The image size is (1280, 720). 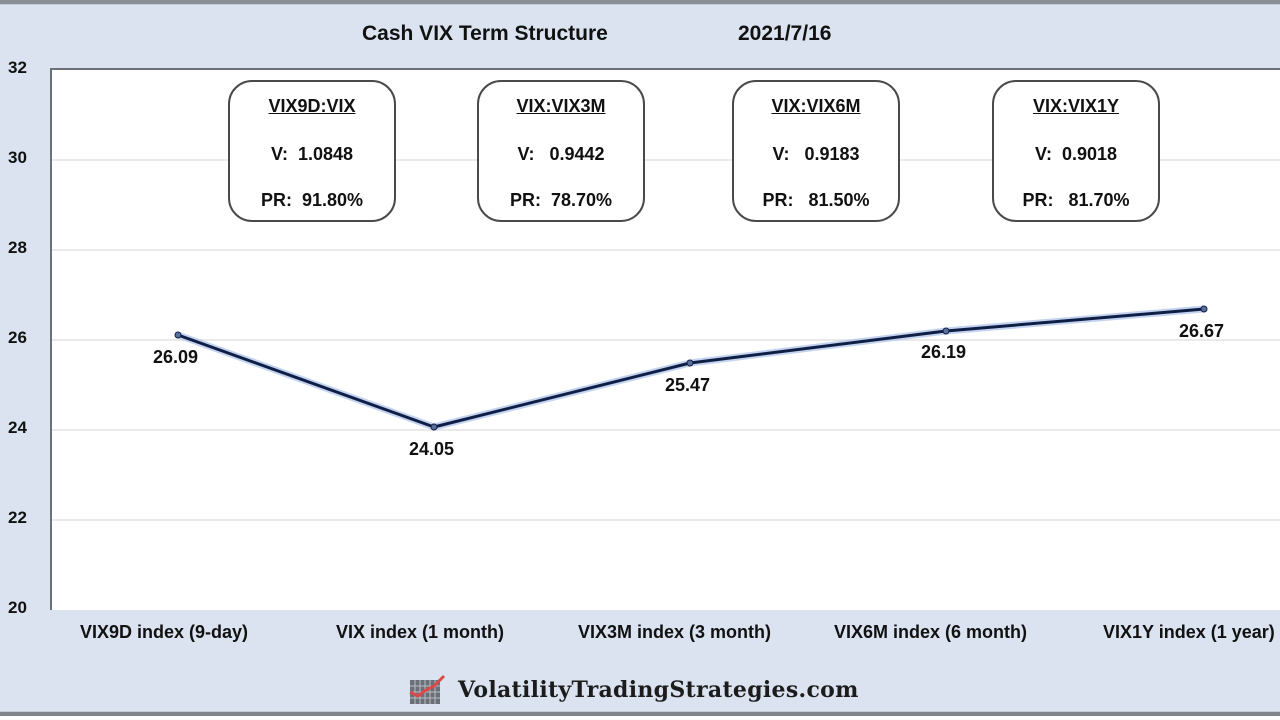 What do you see at coordinates (944, 352) in the screenshot?
I see `data-label-vix6m: 26.19` at bounding box center [944, 352].